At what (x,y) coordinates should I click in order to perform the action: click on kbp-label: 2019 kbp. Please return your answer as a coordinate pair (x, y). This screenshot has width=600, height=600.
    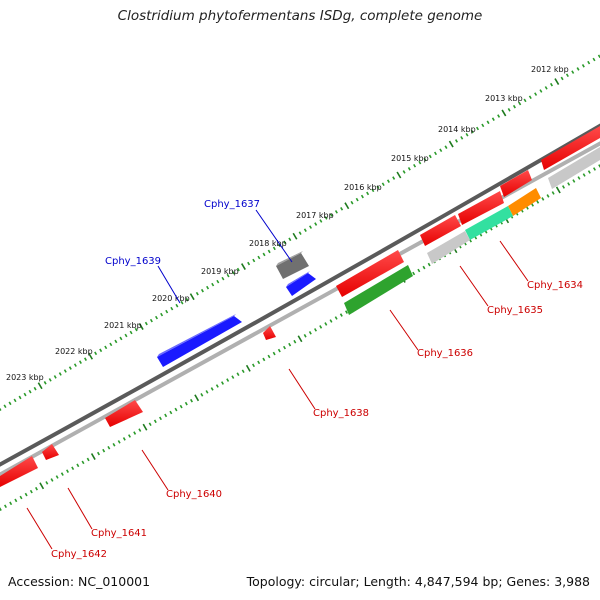
    Looking at the image, I should click on (220, 271).